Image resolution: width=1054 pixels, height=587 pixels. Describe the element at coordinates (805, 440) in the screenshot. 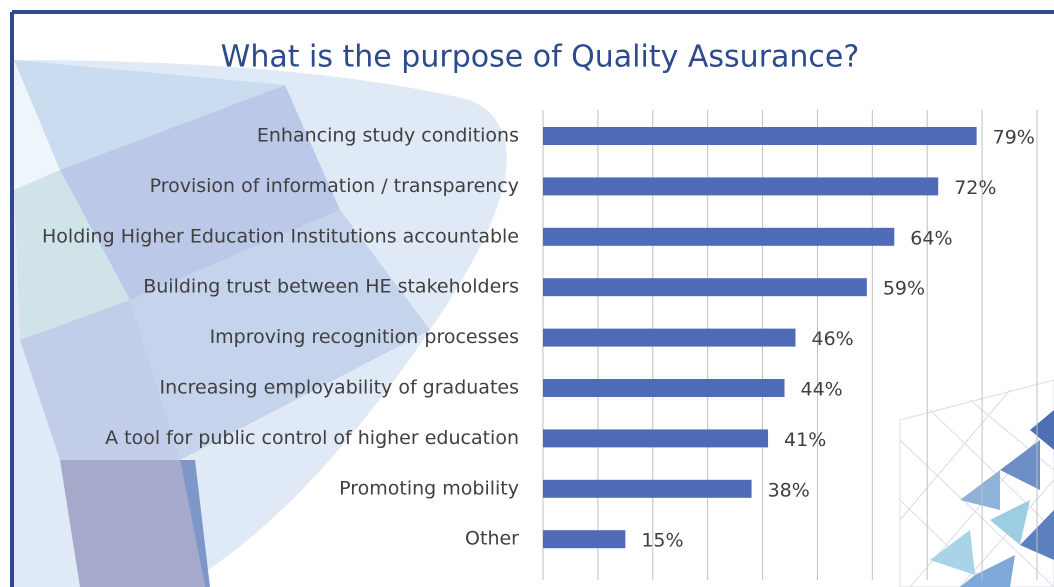

I see `data-label: 41%` at that location.